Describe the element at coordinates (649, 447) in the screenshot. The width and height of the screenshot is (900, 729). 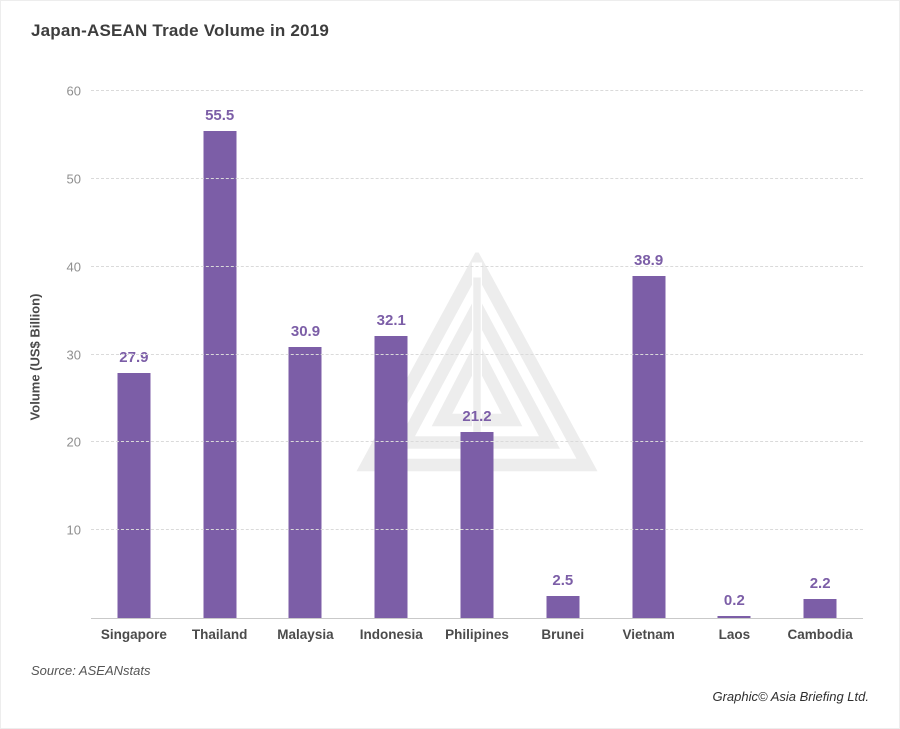
I see `bar-vietnam` at that location.